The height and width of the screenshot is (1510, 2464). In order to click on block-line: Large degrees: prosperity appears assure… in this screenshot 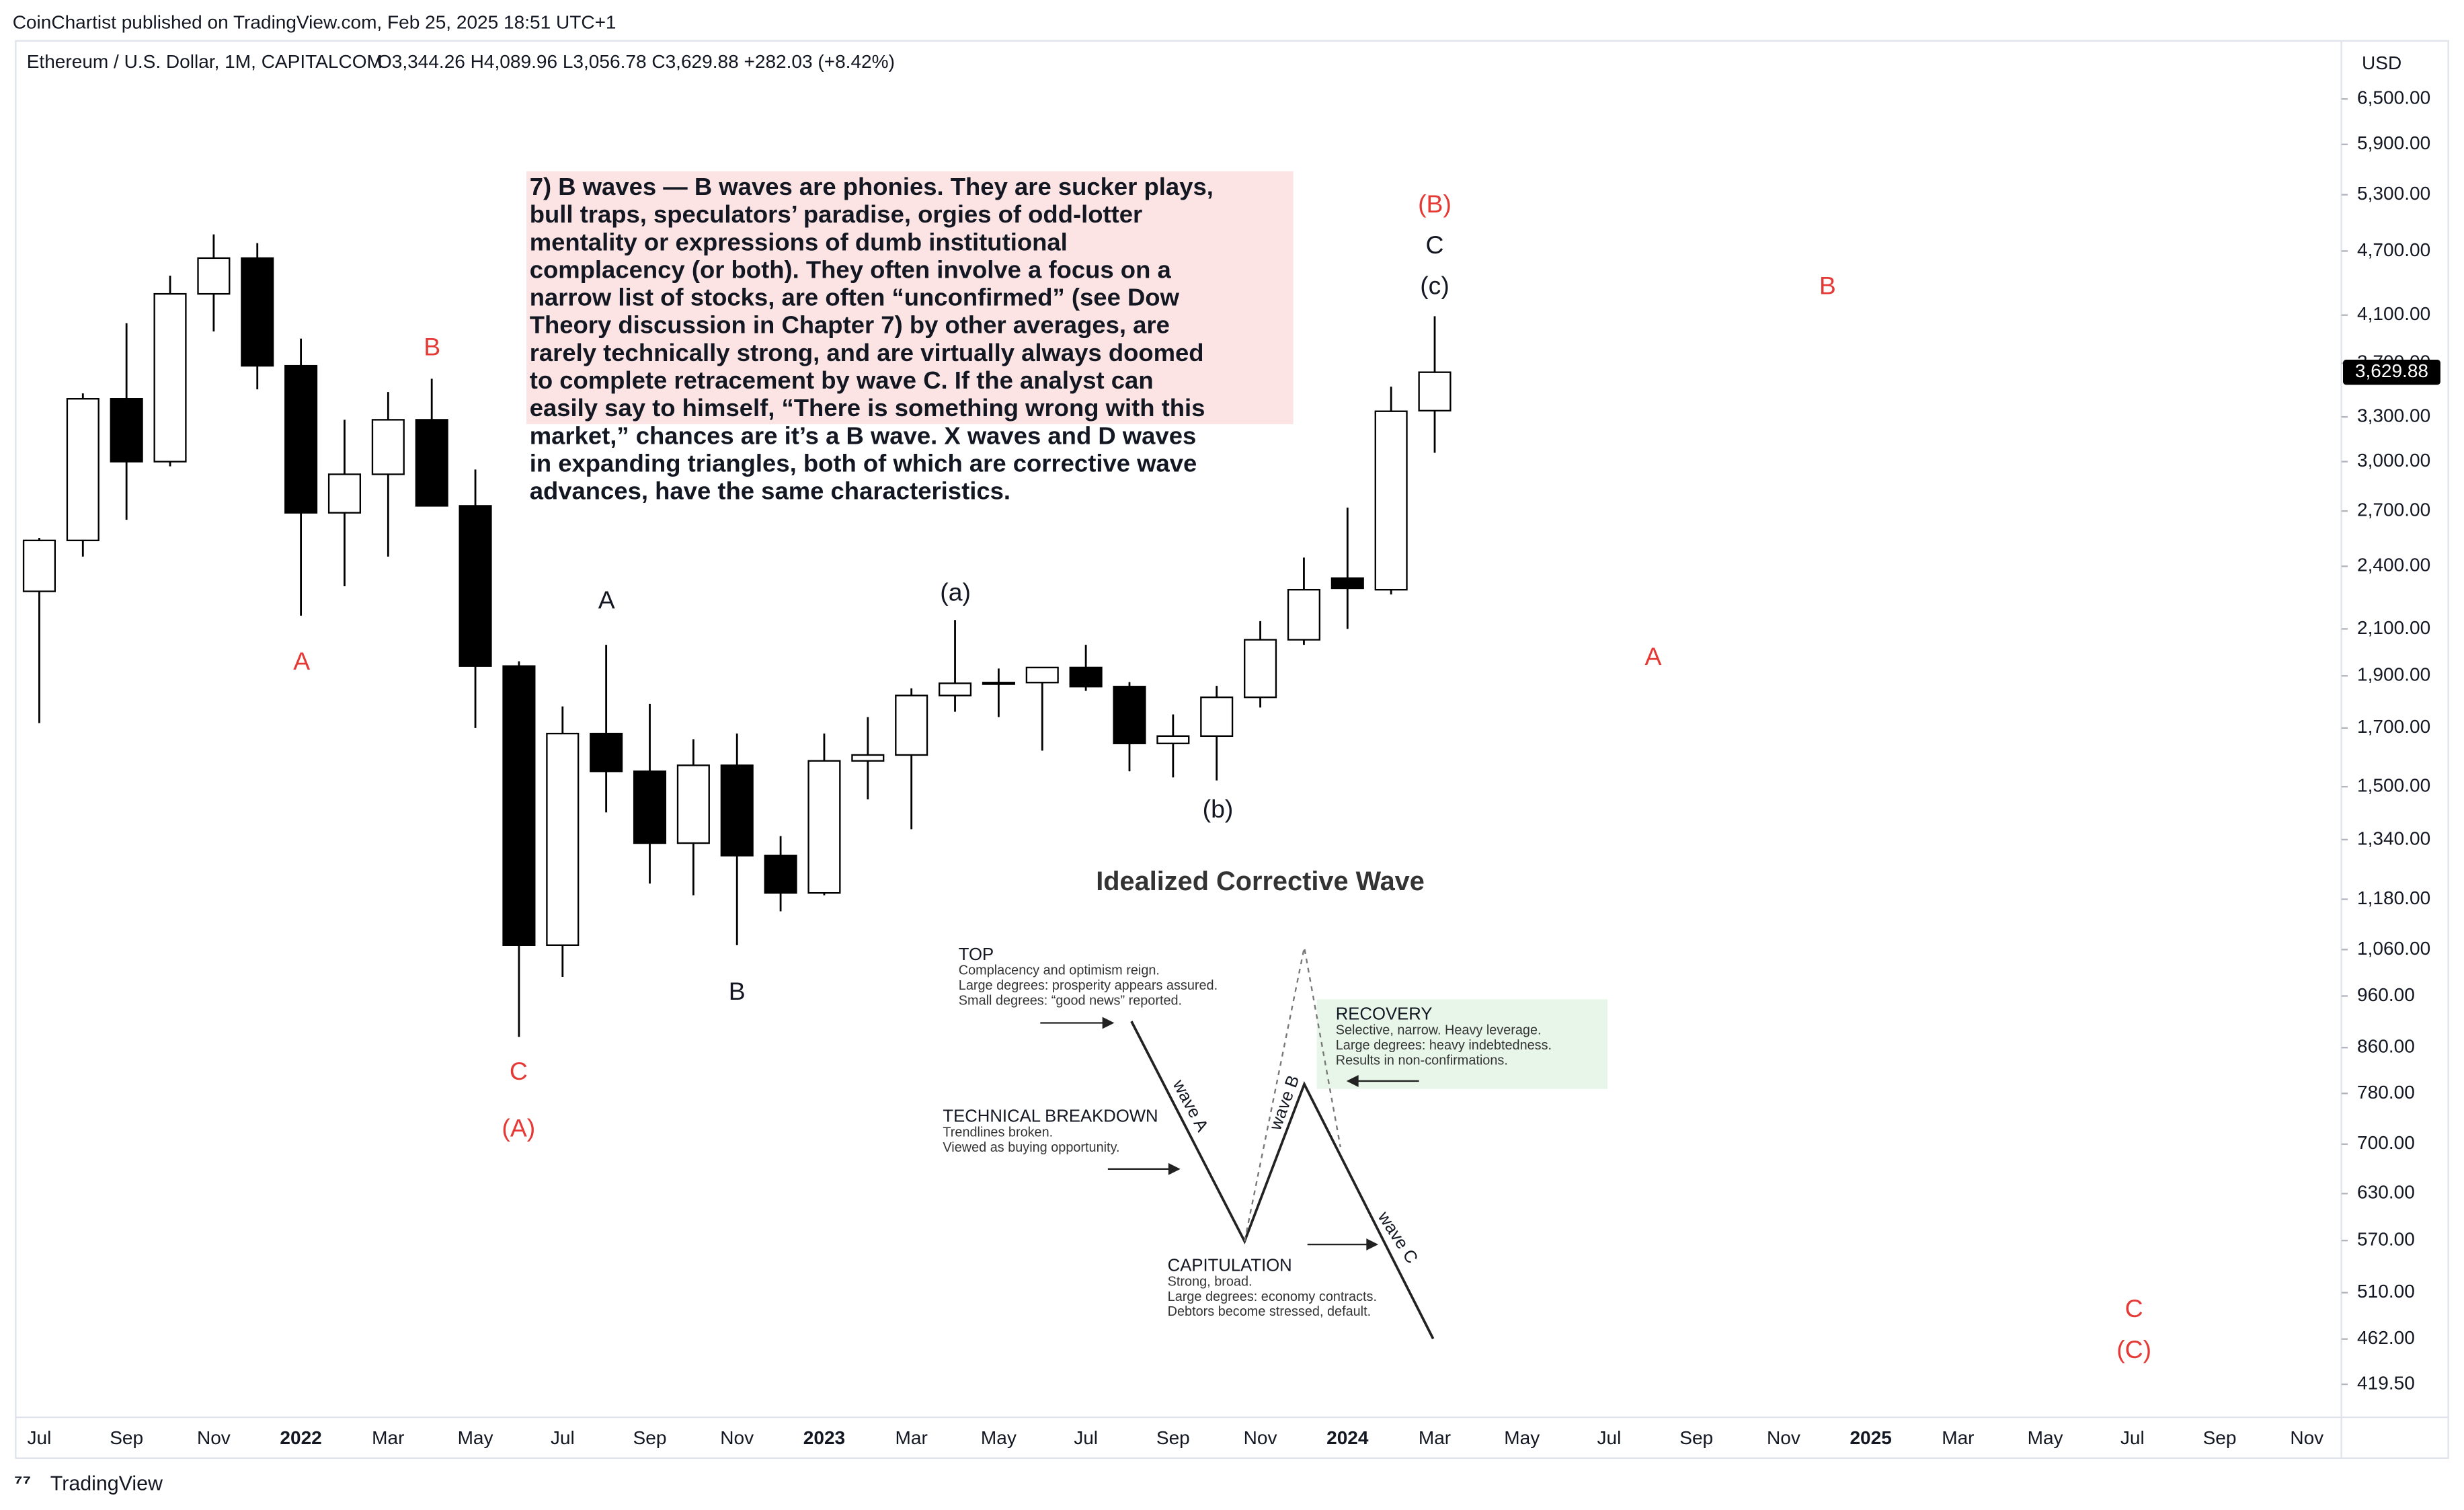, I will do `click(1088, 985)`.